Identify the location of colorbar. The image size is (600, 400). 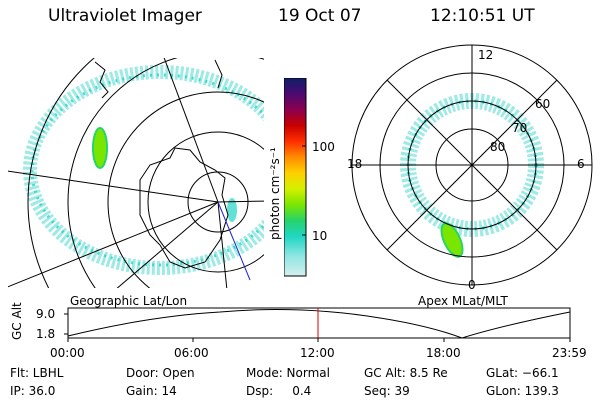
(295, 177).